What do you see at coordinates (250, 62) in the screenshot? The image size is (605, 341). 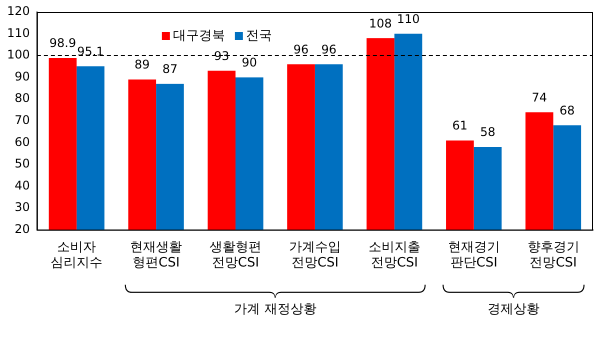 I see `data-label: 90` at bounding box center [250, 62].